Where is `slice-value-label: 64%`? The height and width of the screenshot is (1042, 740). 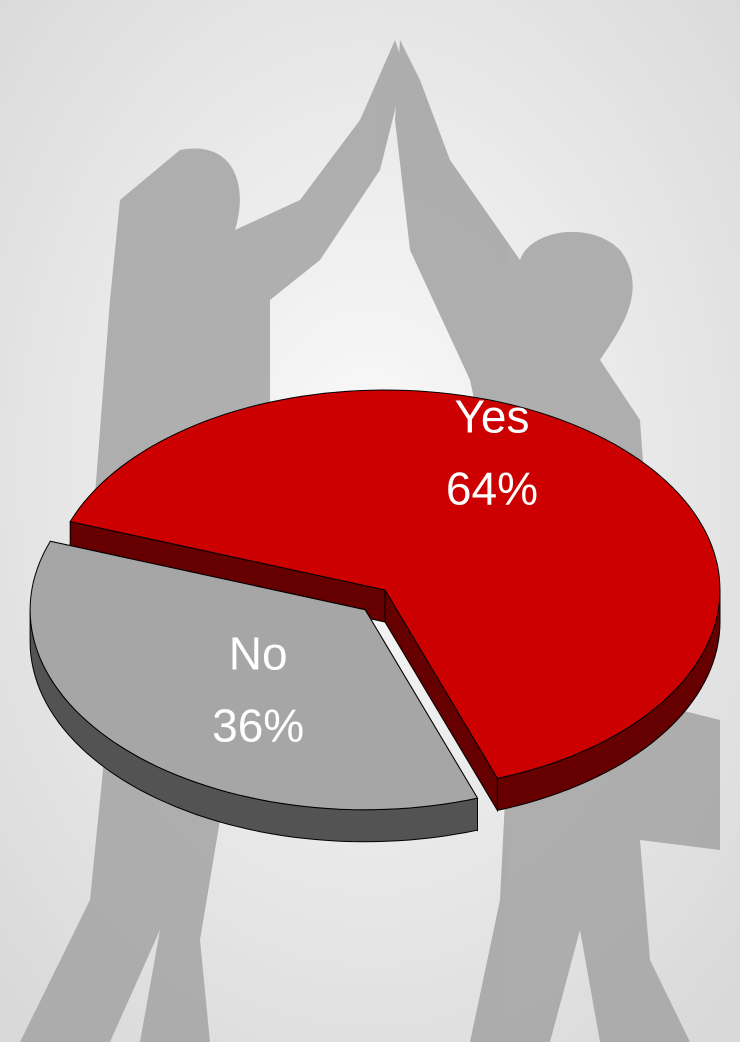 slice-value-label: 64% is located at coordinates (492, 489).